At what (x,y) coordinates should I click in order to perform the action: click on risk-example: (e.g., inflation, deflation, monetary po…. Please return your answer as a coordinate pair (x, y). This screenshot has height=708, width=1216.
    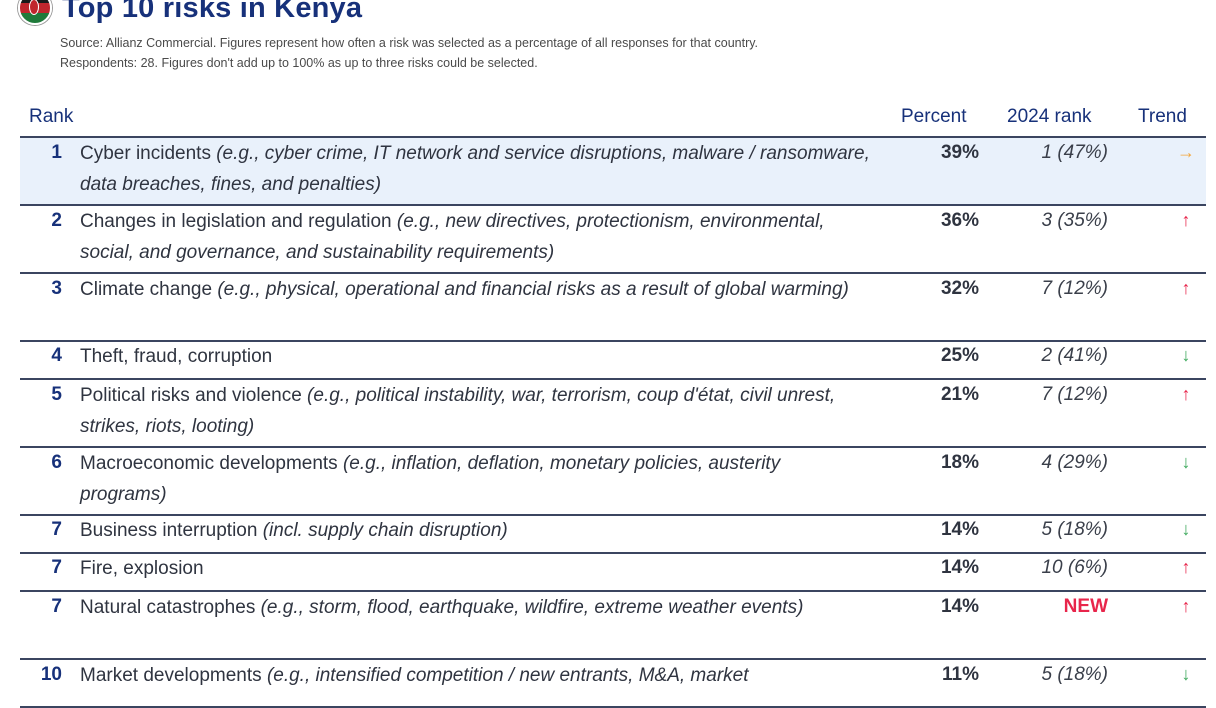
    Looking at the image, I should click on (430, 479).